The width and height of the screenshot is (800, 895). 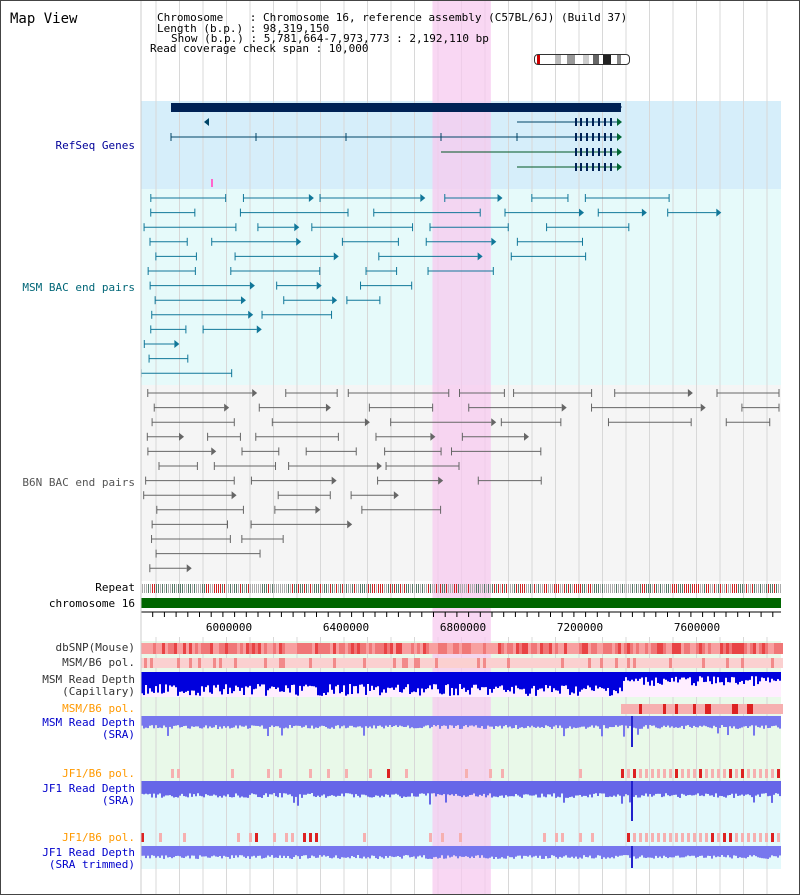 I want to click on msm-depth-sra-line2: (SRA), so click(x=118, y=734).